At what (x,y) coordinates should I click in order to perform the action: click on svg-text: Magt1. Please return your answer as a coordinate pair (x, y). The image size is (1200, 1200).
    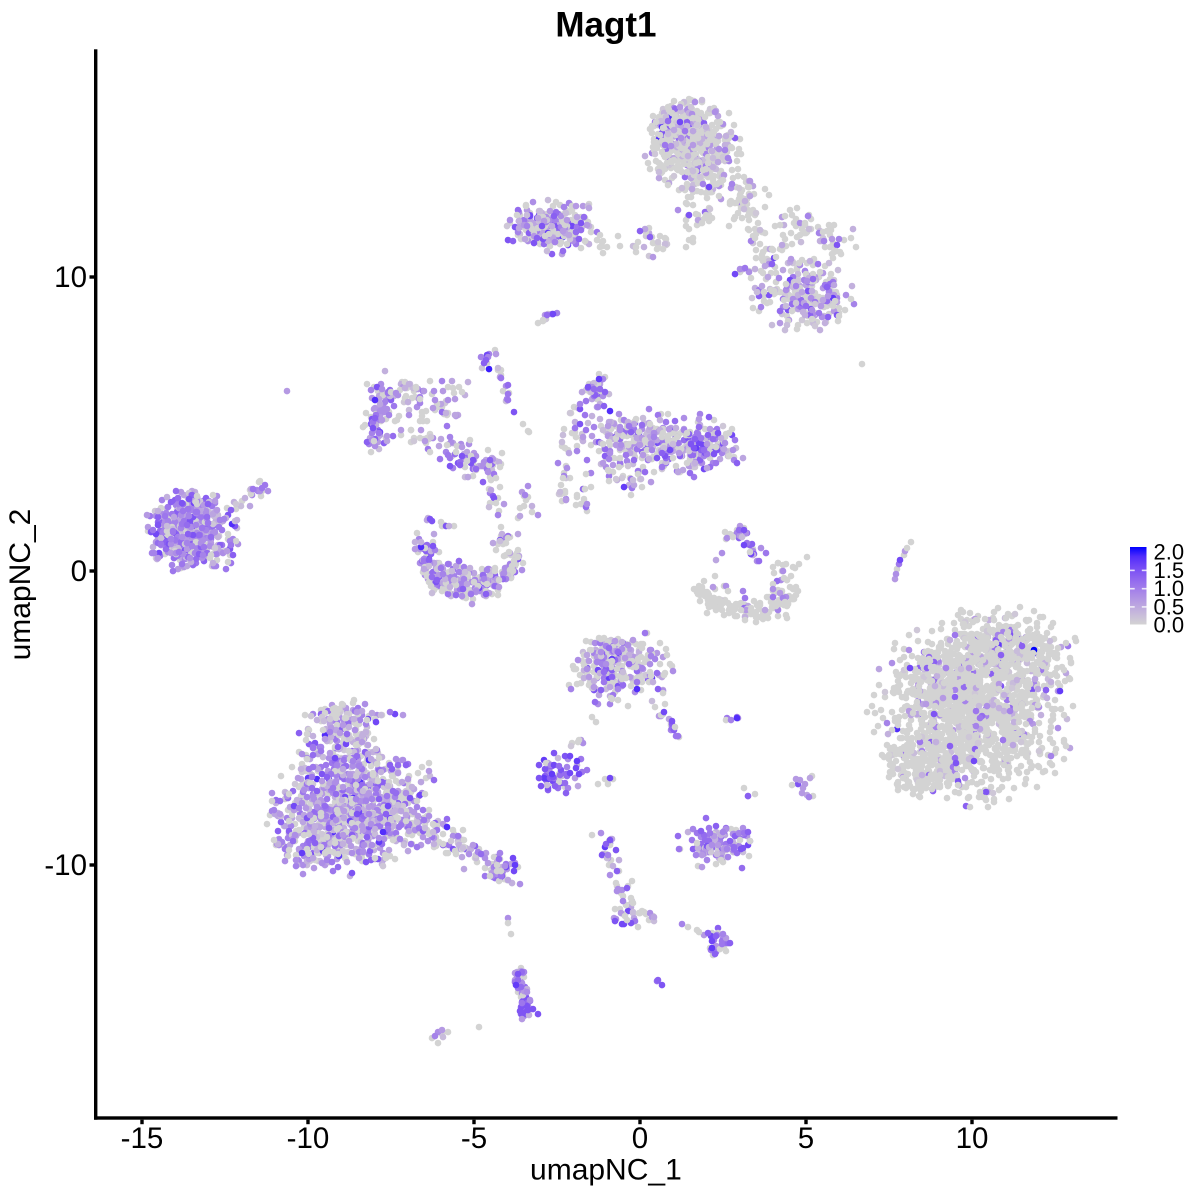
    Looking at the image, I should click on (605, 25).